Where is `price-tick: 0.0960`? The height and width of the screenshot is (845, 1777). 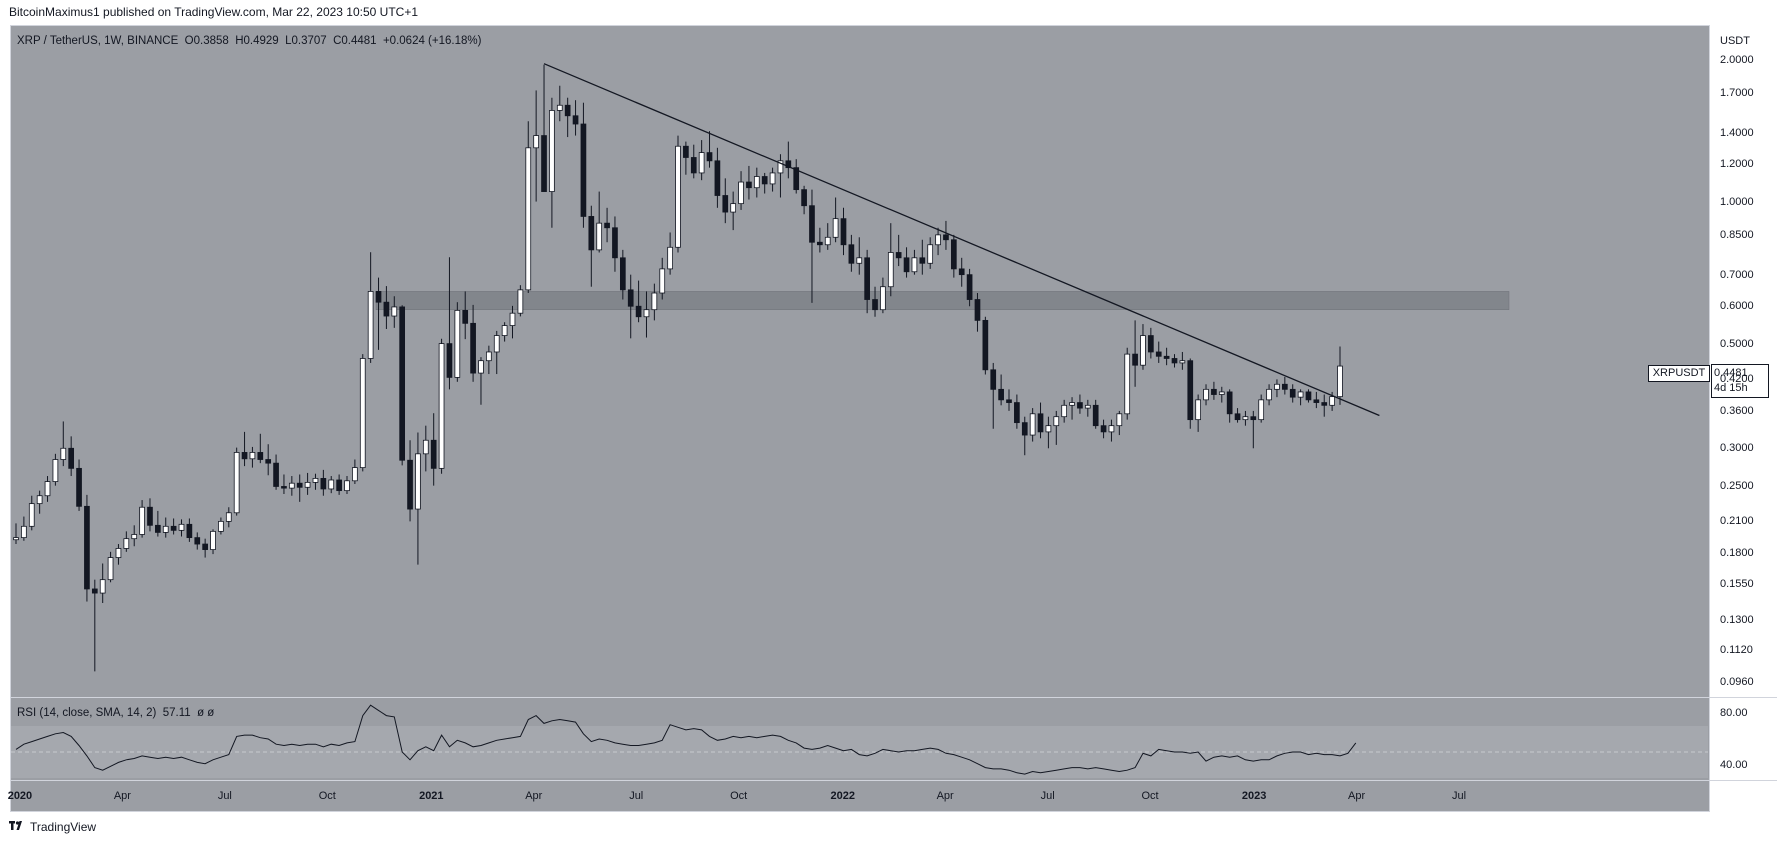 price-tick: 0.0960 is located at coordinates (1737, 681).